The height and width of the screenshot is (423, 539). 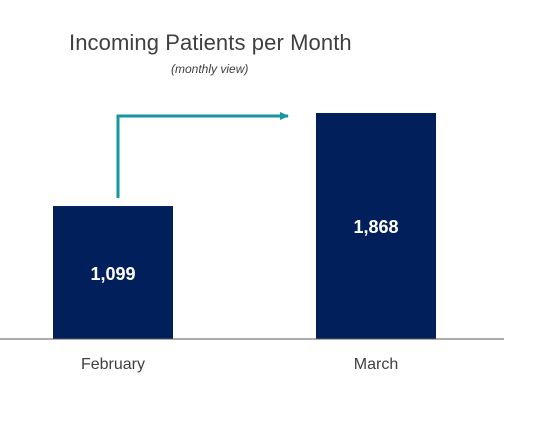 I want to click on category-label-february: February, so click(x=113, y=364).